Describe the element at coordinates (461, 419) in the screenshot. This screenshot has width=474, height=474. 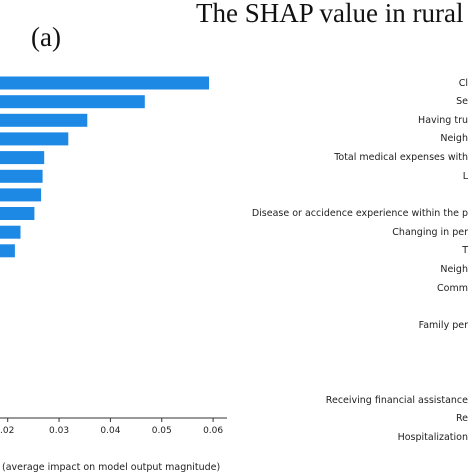
I see `feature-label-18: Re` at that location.